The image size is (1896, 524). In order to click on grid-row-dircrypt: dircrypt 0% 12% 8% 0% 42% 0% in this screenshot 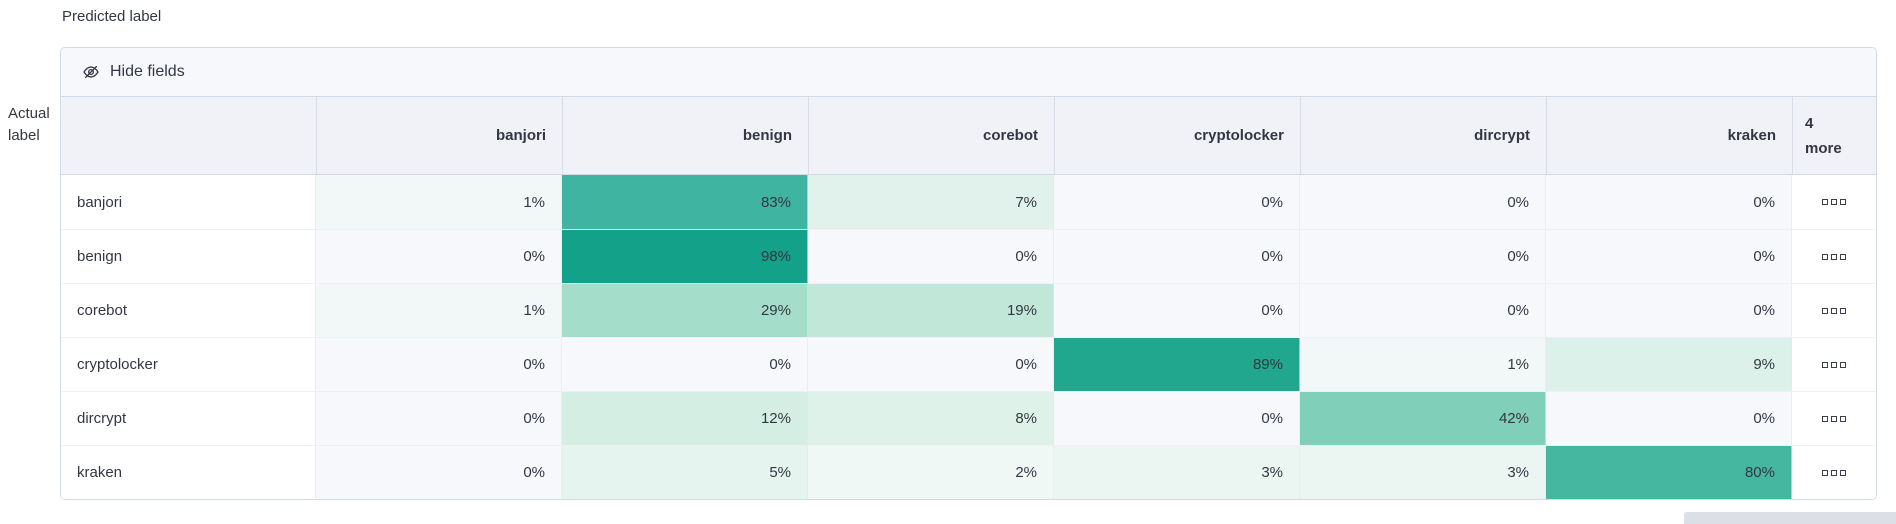, I will do `click(968, 418)`.